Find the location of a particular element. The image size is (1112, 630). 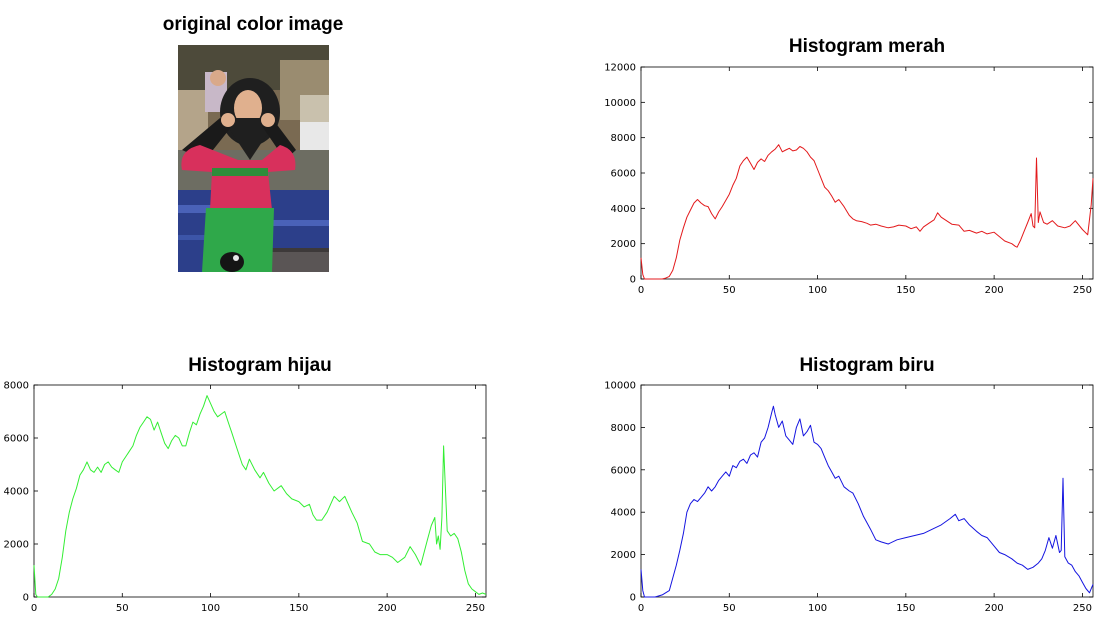

plot-frame-biru is located at coordinates (867, 491).